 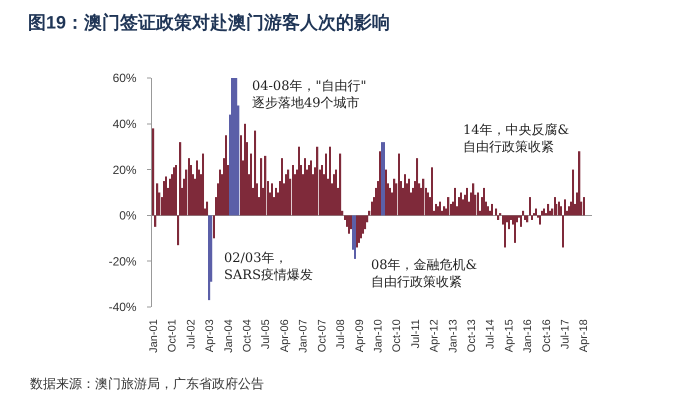 What do you see at coordinates (416, 333) in the screenshot?
I see `x-tick-label: Jul-11` at bounding box center [416, 333].